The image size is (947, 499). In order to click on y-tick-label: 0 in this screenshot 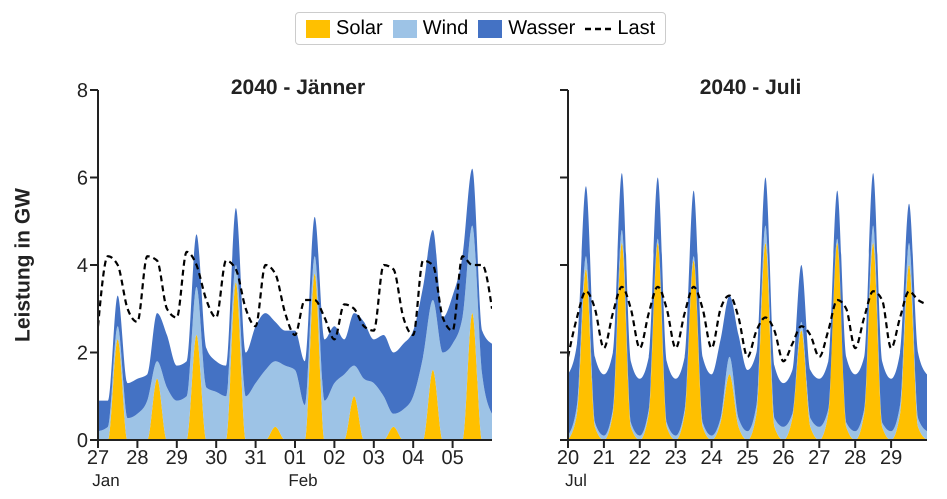, I will do `click(82, 441)`.